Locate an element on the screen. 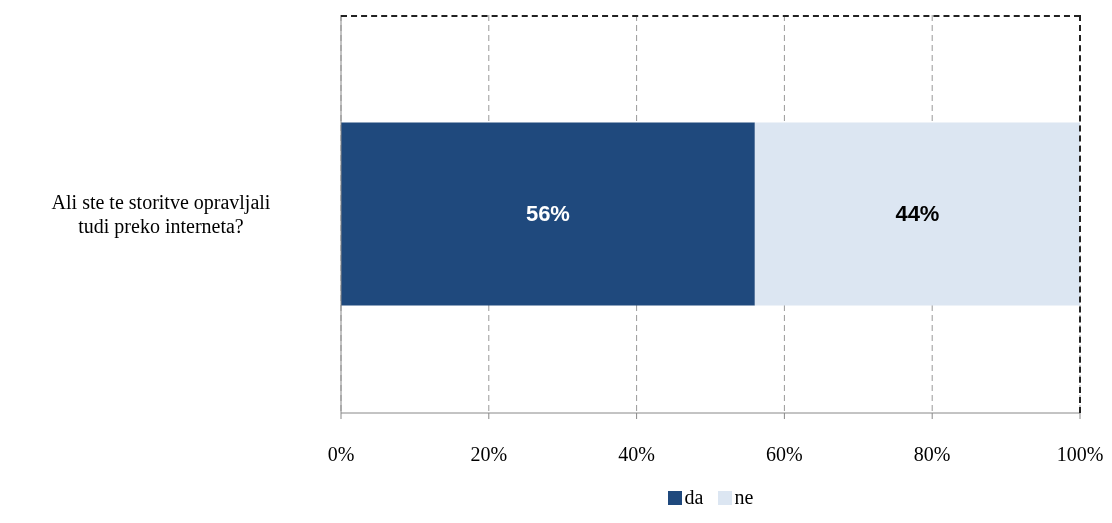 The image size is (1112, 523). x-tick-label: 80% is located at coordinates (932, 454).